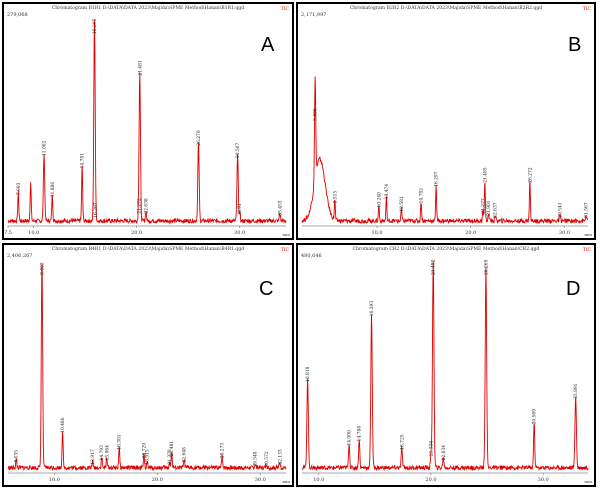 This screenshot has height=489, width=600. What do you see at coordinates (402, 442) in the screenshot?
I see `peak-label: 18.725` at bounding box center [402, 442].